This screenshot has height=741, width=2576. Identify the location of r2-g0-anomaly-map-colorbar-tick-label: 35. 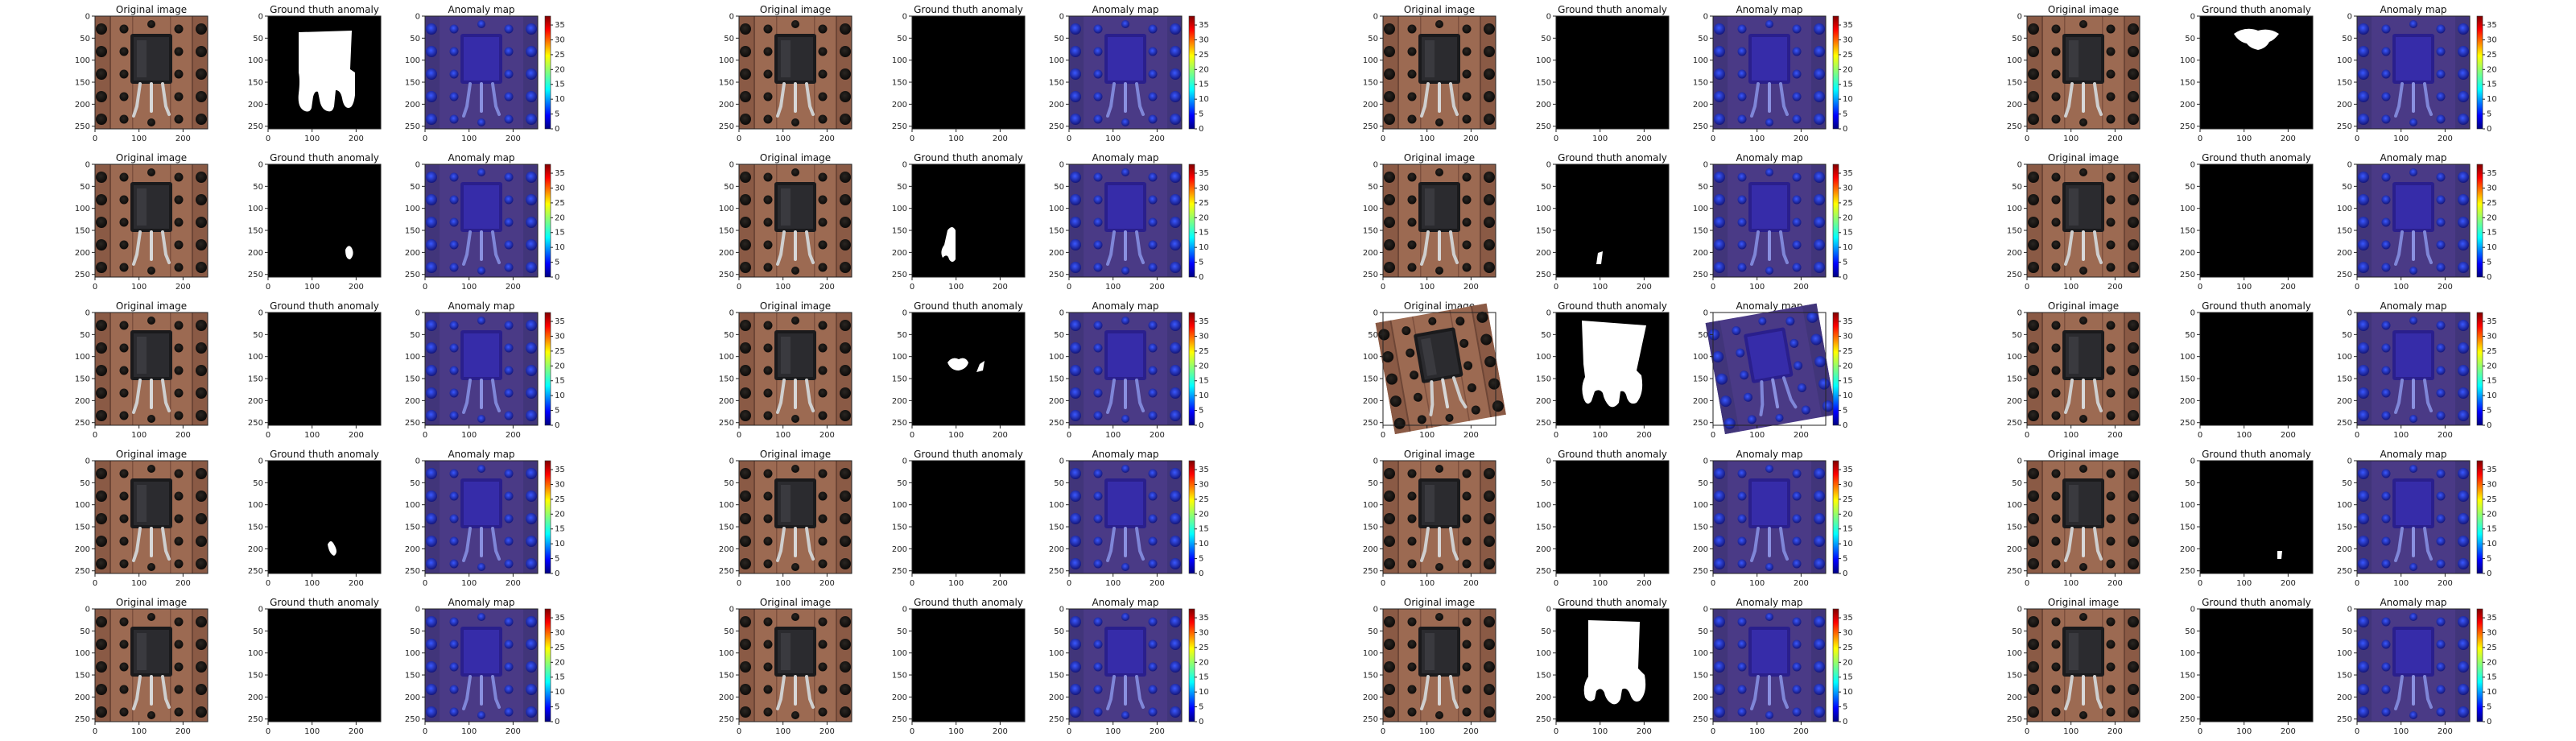
(560, 321).